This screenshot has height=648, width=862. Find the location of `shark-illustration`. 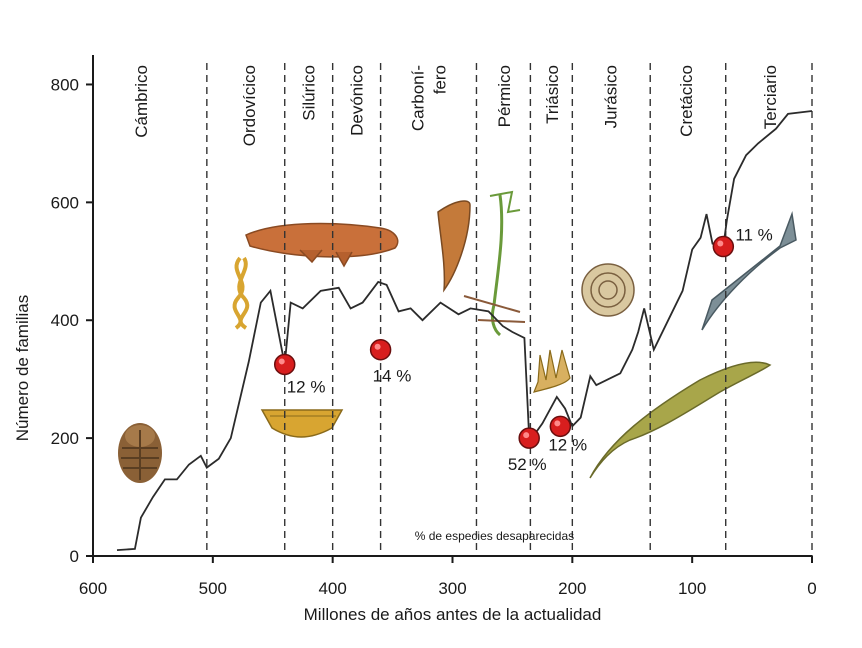

shark-illustration is located at coordinates (749, 271).